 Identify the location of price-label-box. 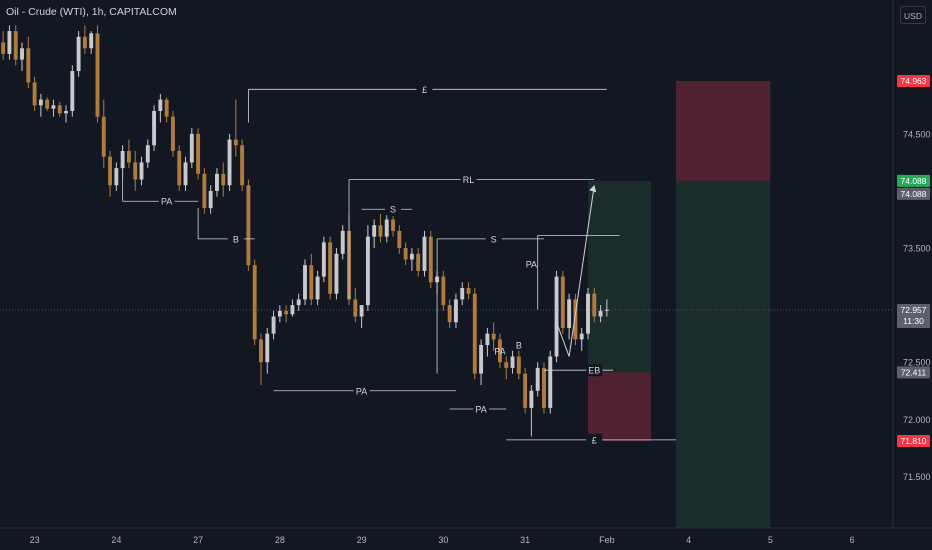
(913, 316).